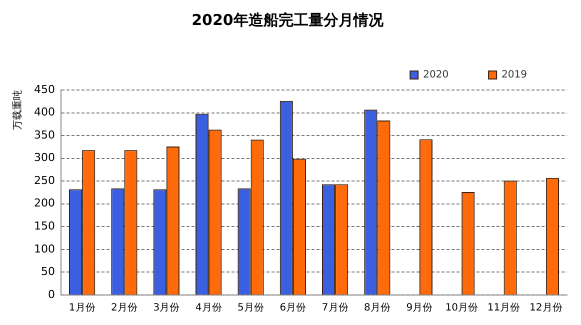 The width and height of the screenshot is (581, 325). I want to click on x-tick-label: 11月份, so click(503, 308).